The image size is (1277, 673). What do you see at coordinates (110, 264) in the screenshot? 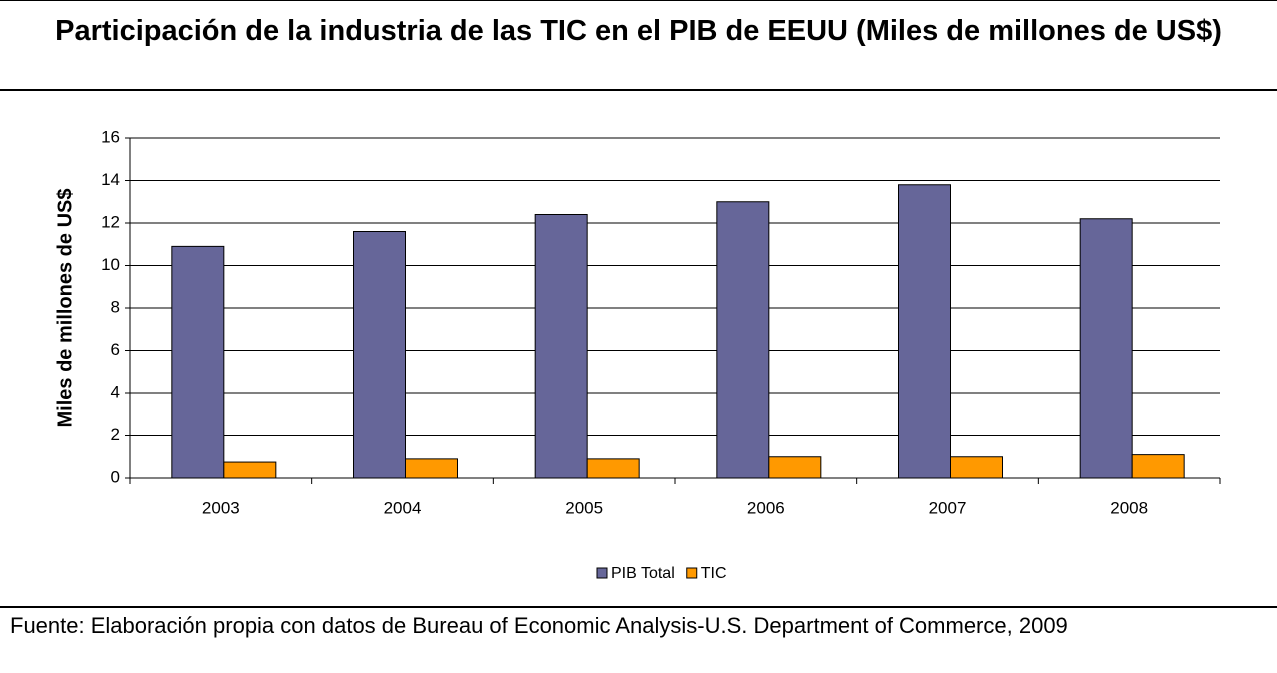
I see `y-tick-label: 10` at bounding box center [110, 264].